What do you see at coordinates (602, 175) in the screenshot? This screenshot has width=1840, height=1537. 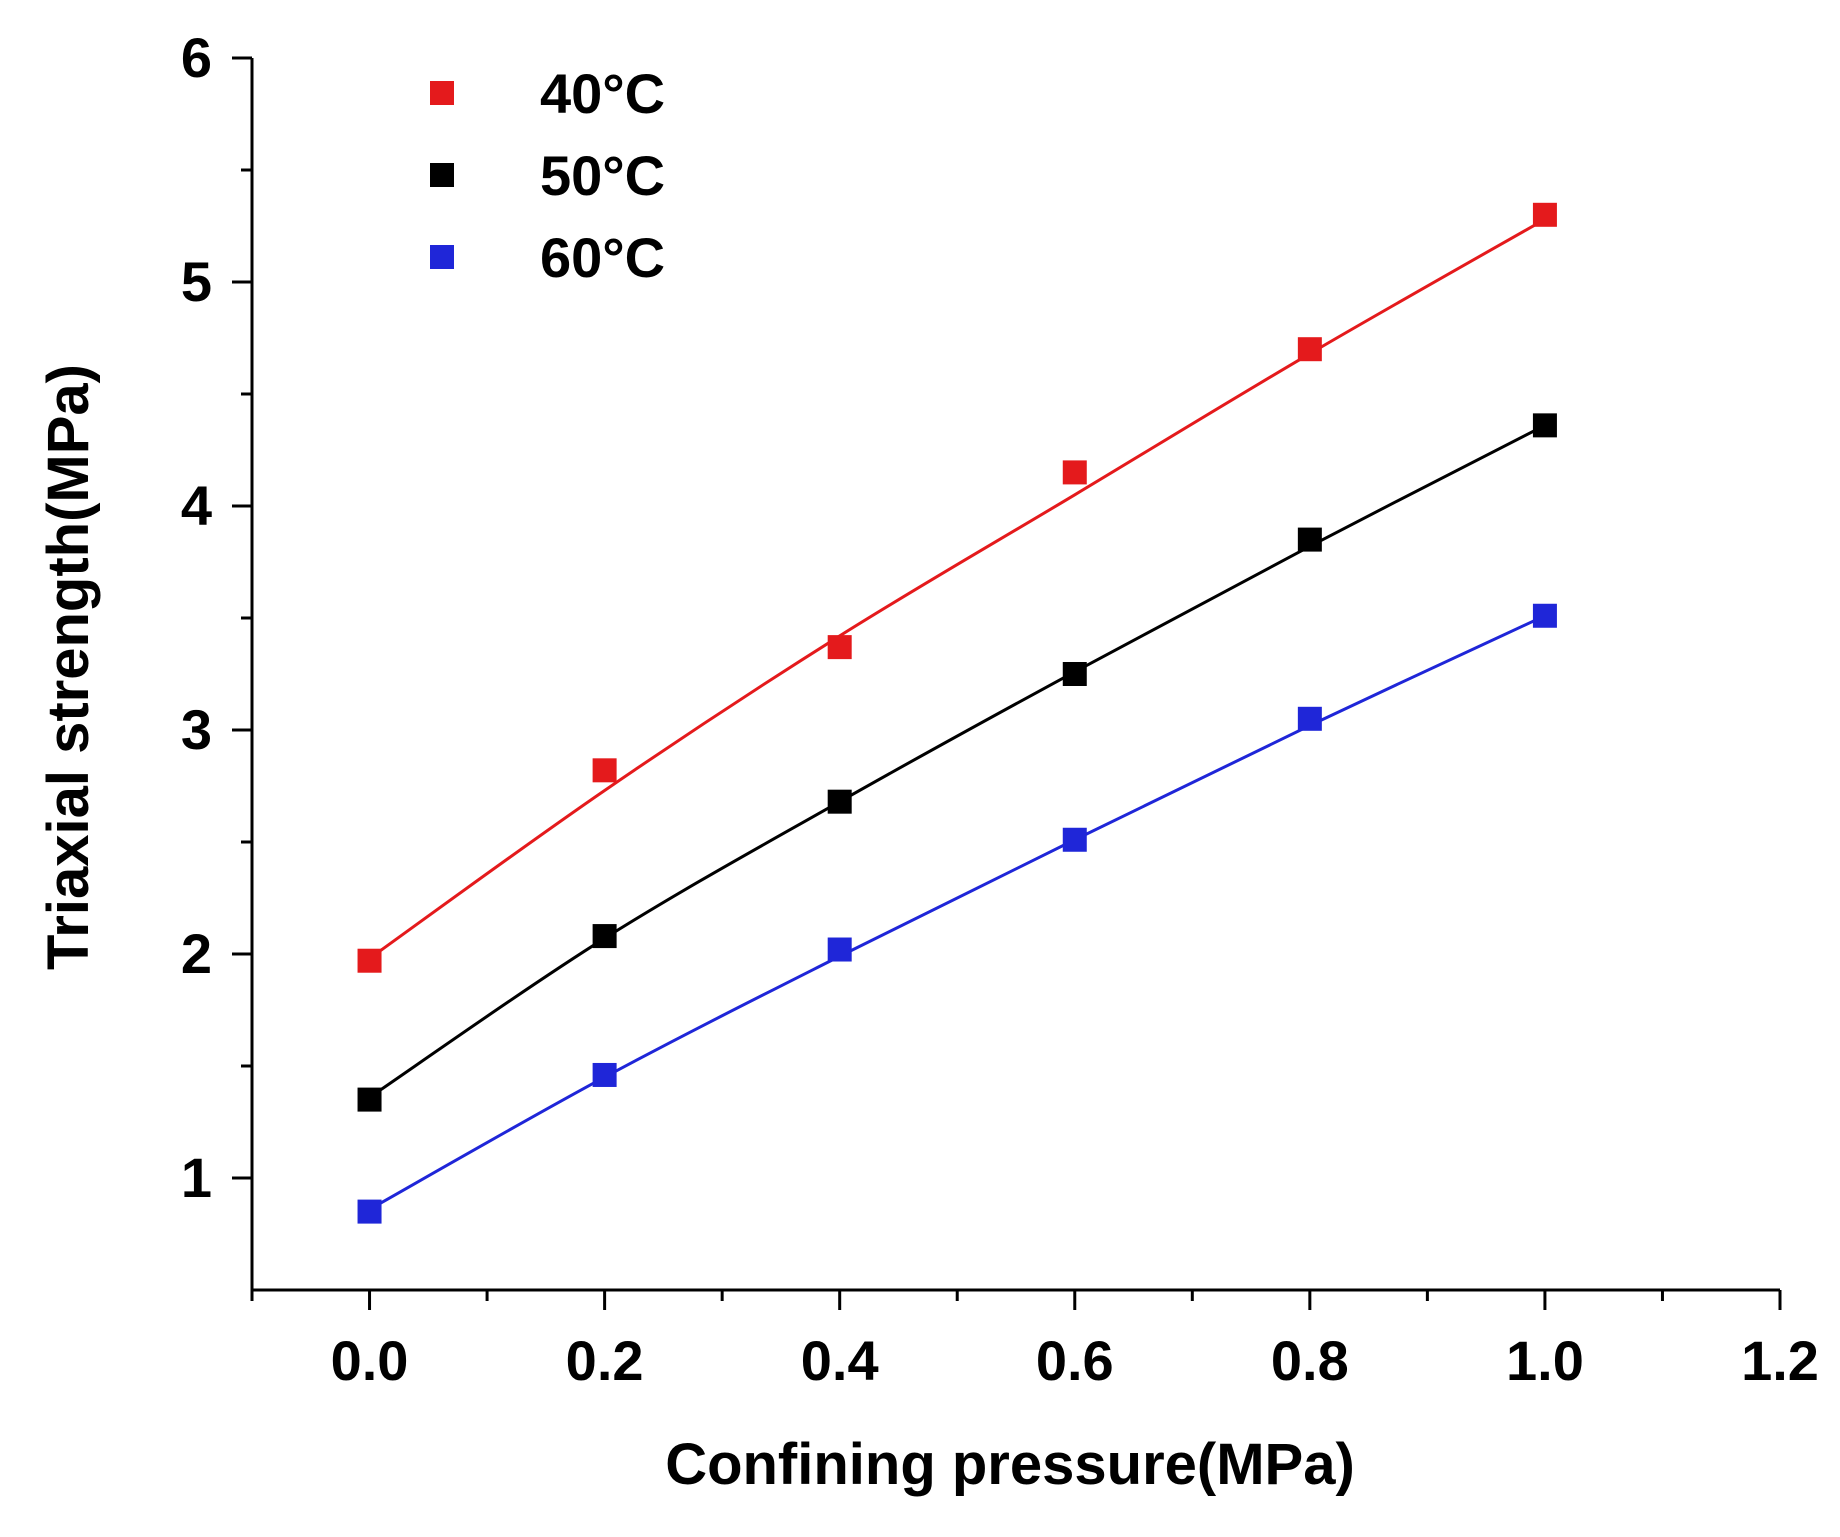 I see `legend-label: 50°C` at bounding box center [602, 175].